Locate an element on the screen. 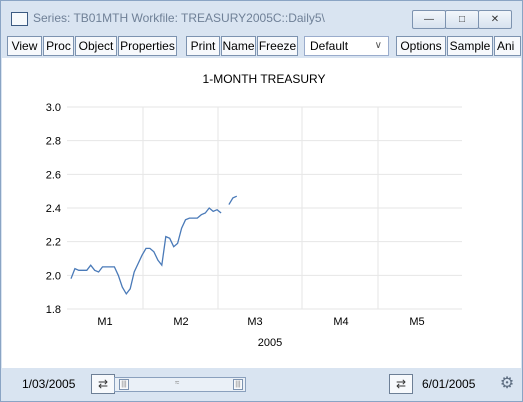  x-tick-label: M3 is located at coordinates (254, 322).